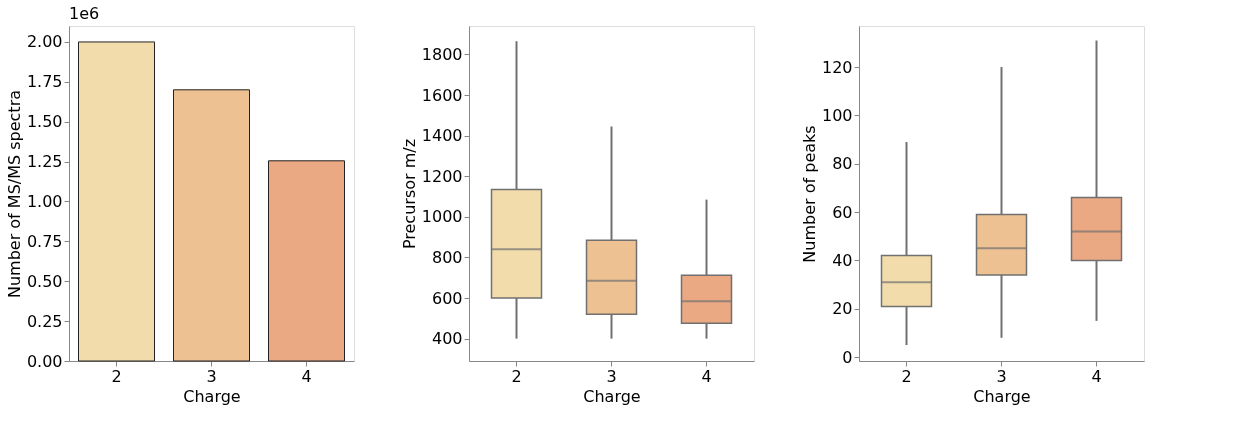 This screenshot has width=1233, height=429. What do you see at coordinates (442, 95) in the screenshot?
I see `y-tick-label: 1600` at bounding box center [442, 95].